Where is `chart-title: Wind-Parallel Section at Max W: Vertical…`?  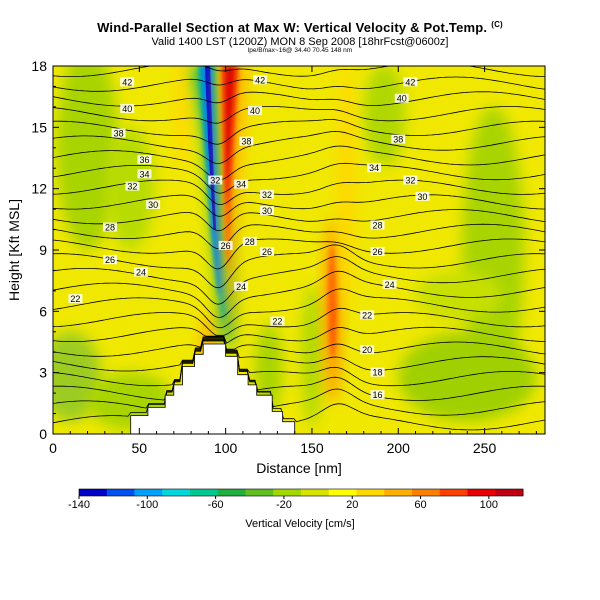
chart-title: Wind-Parallel Section at Max W: Vertical… is located at coordinates (300, 27).